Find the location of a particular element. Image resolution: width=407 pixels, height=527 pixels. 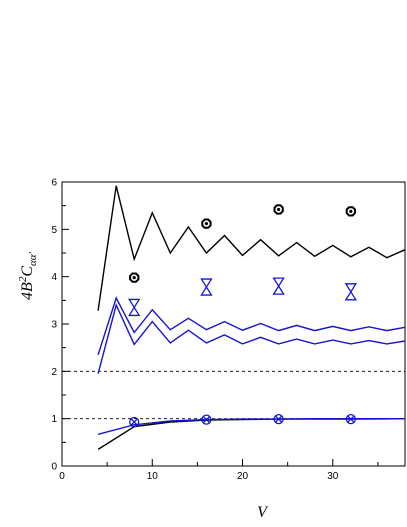

y-tick-label-6: 6 is located at coordinates (54, 183).